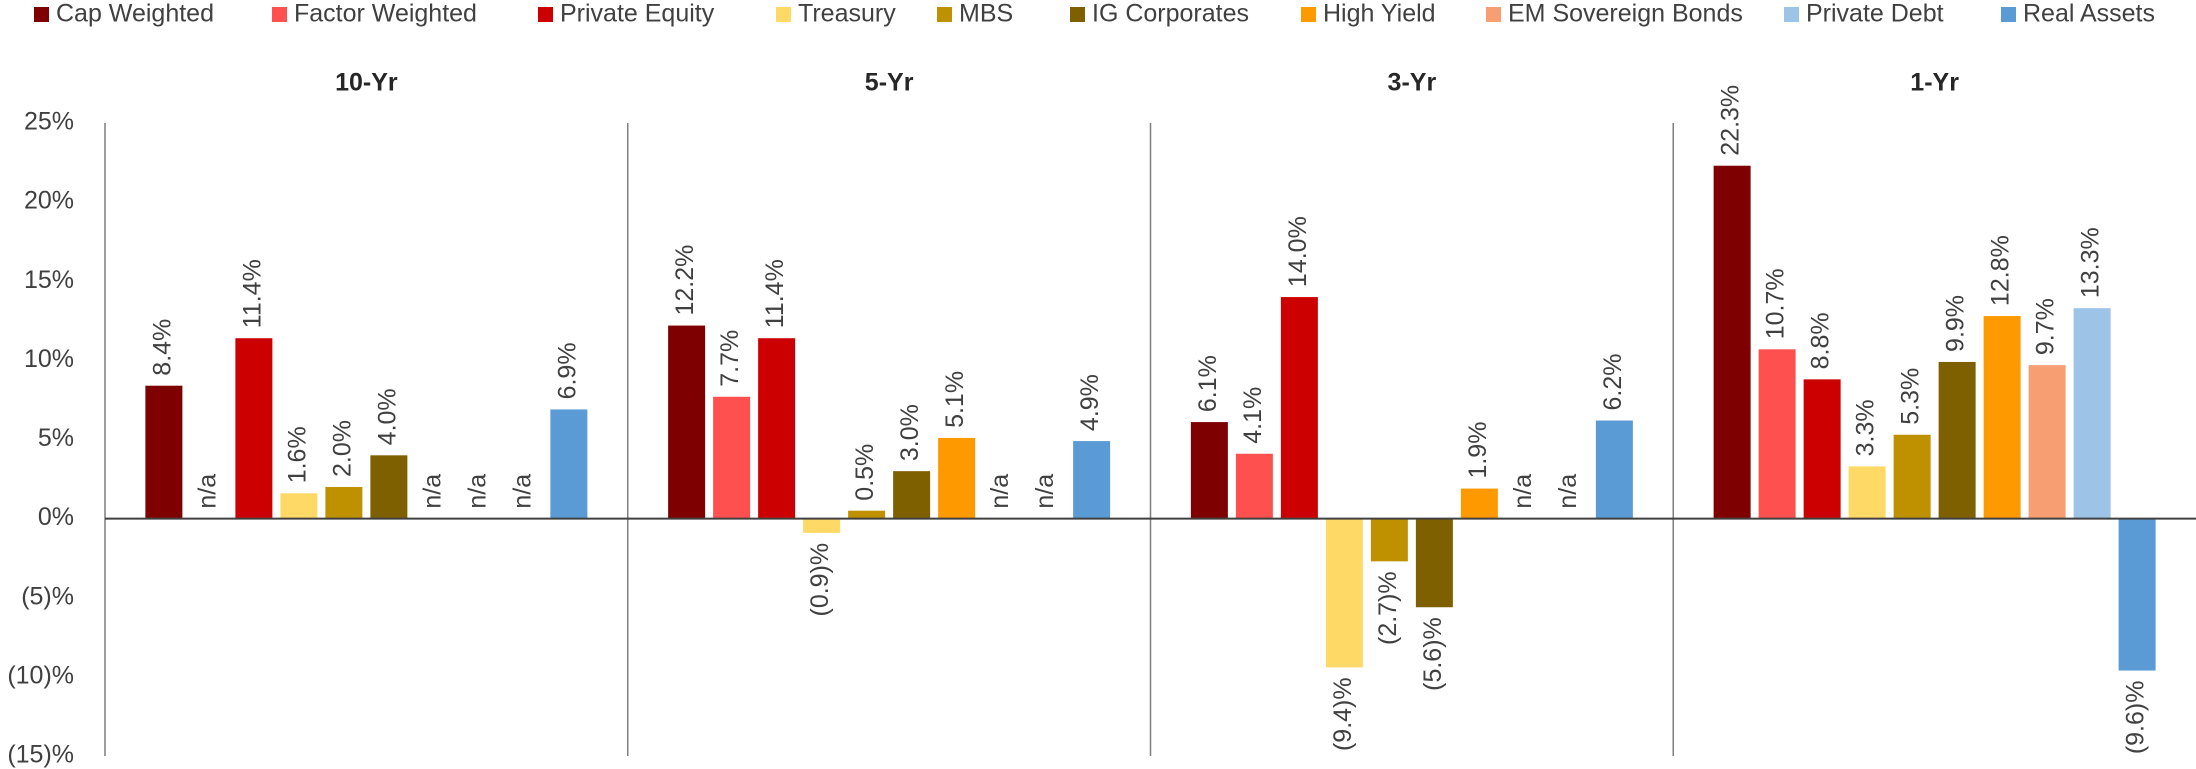 The width and height of the screenshot is (2196, 769). I want to click on value-label: 1.6%, so click(297, 454).